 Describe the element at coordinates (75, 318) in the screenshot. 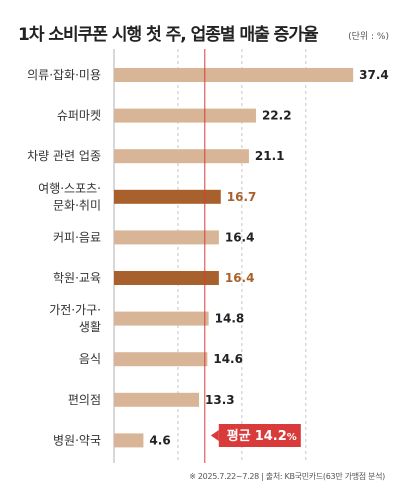

I see `category-label: 가전·가구· 생활` at that location.